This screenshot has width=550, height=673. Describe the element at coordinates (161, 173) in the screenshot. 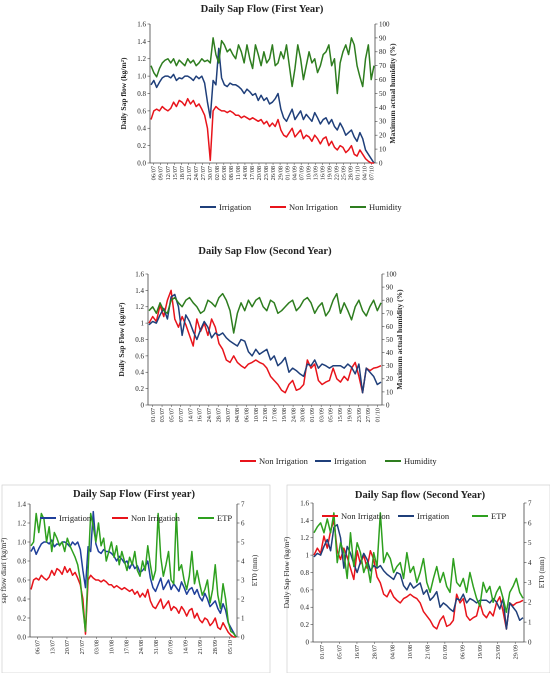

I see `x-tick-label: 09/07` at that location.